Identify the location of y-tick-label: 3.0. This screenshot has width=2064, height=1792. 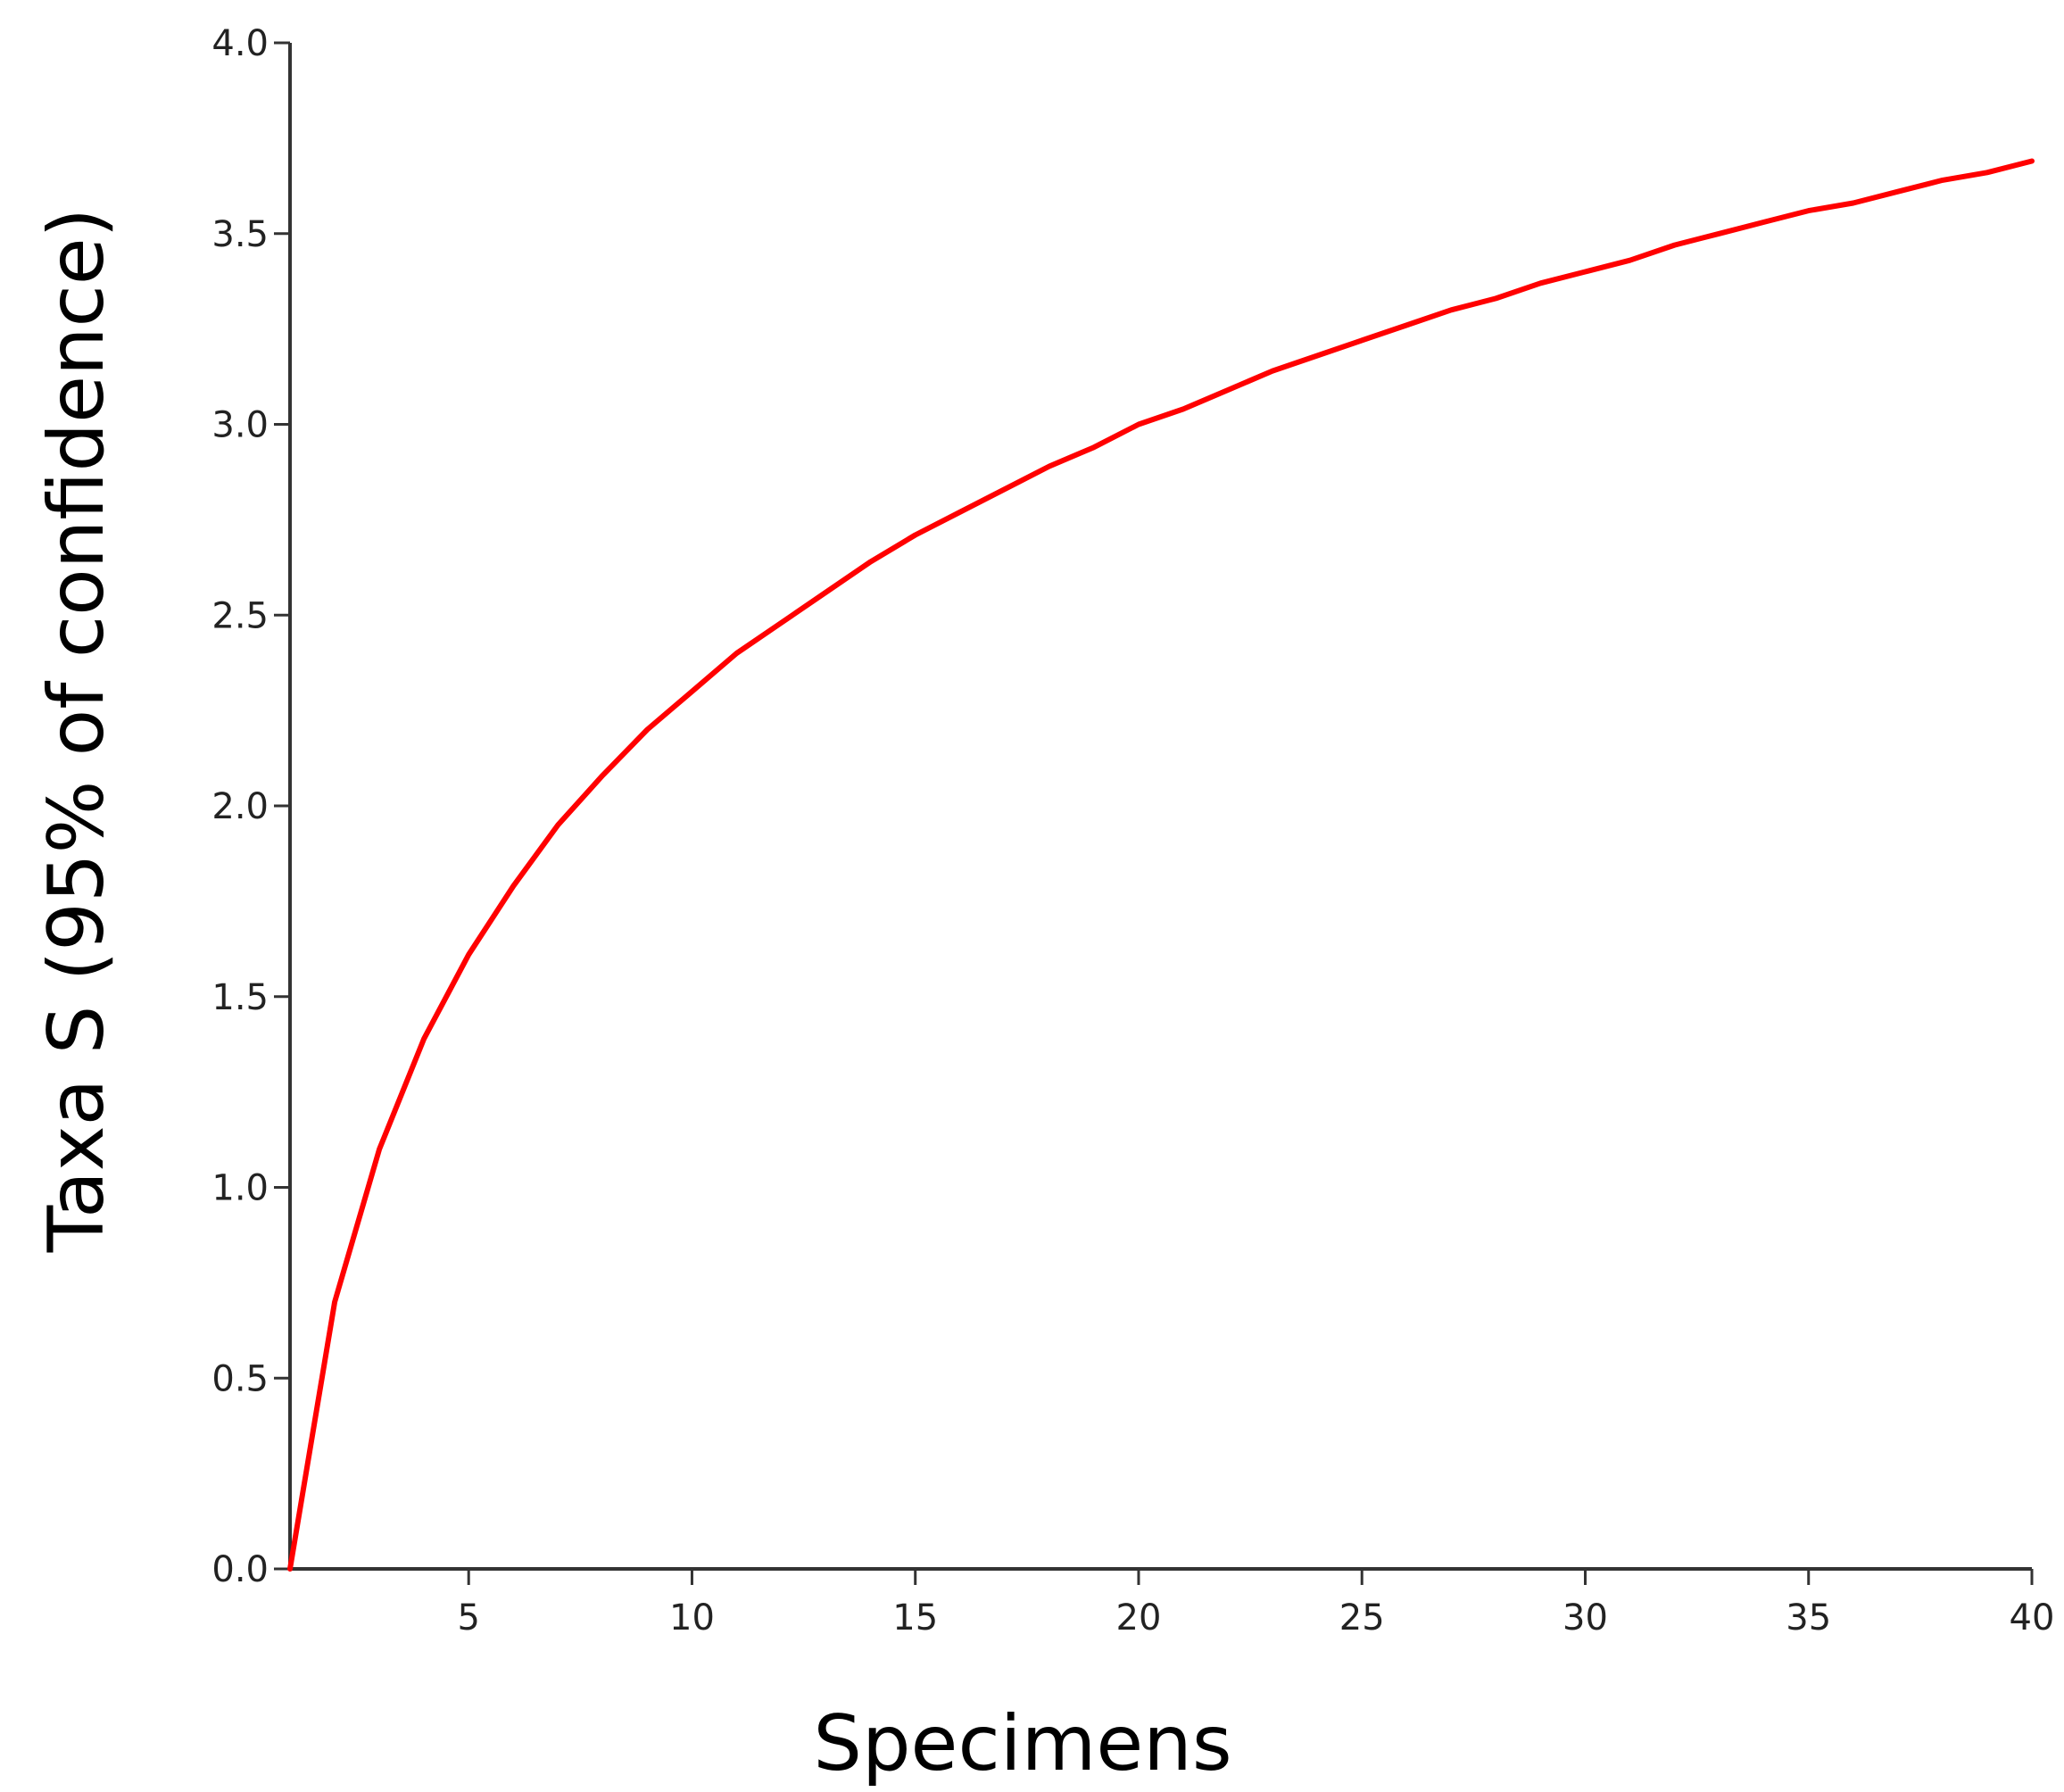
(240, 425).